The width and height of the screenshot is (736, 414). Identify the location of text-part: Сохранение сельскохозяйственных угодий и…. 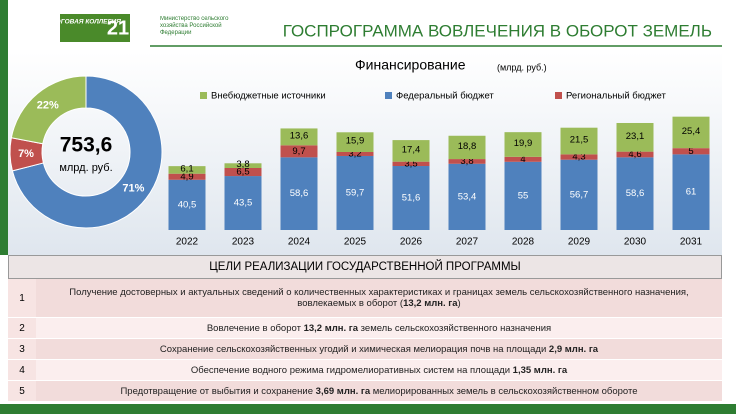
(354, 349).